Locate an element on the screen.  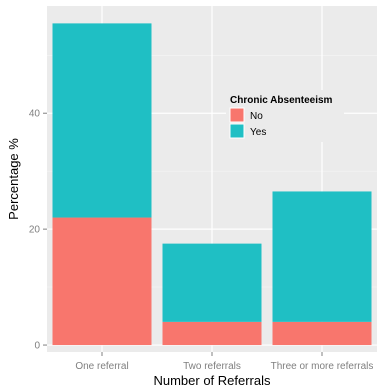
y-axis-title: Percentage % is located at coordinates (13, 179).